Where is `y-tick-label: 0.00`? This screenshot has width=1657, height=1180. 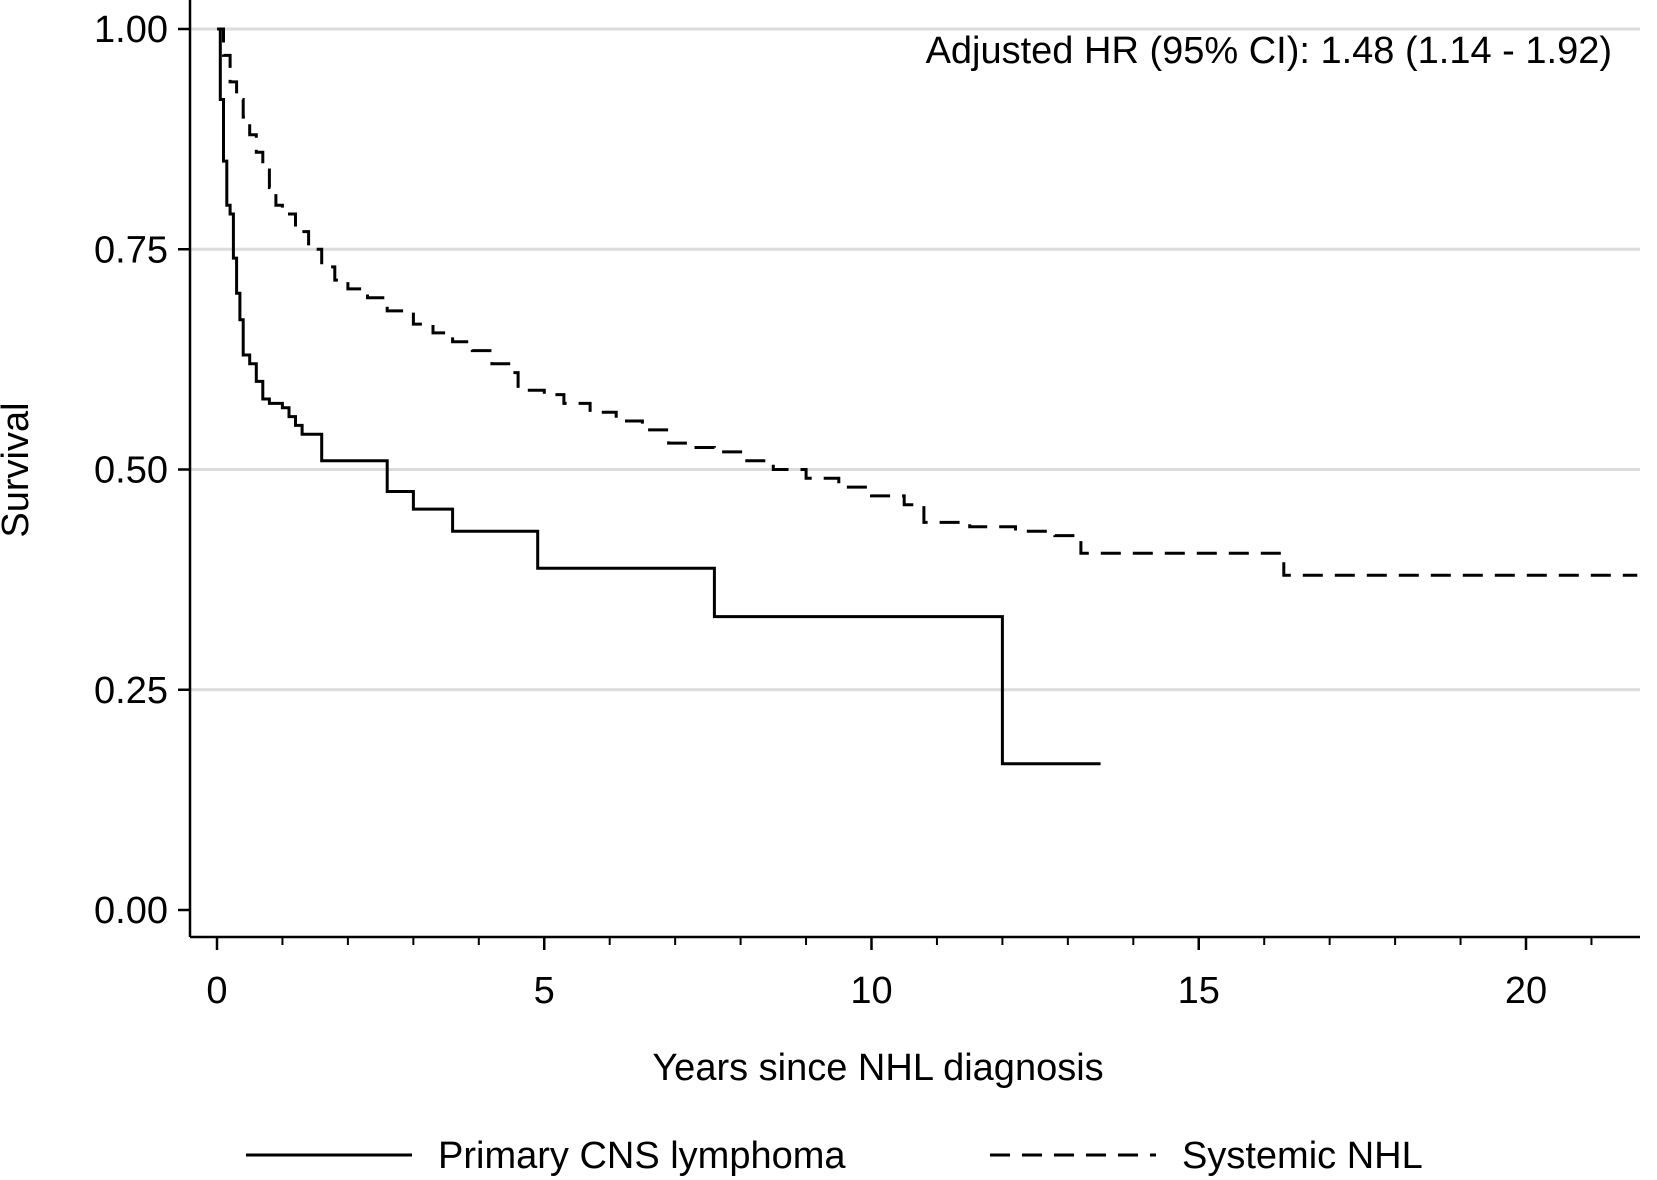
y-tick-label: 0.00 is located at coordinates (131, 911).